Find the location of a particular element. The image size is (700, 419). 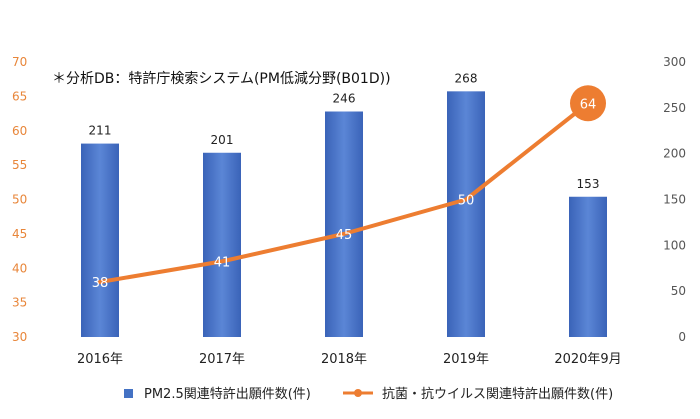

x-axis-tick: 2016年 is located at coordinates (100, 359).